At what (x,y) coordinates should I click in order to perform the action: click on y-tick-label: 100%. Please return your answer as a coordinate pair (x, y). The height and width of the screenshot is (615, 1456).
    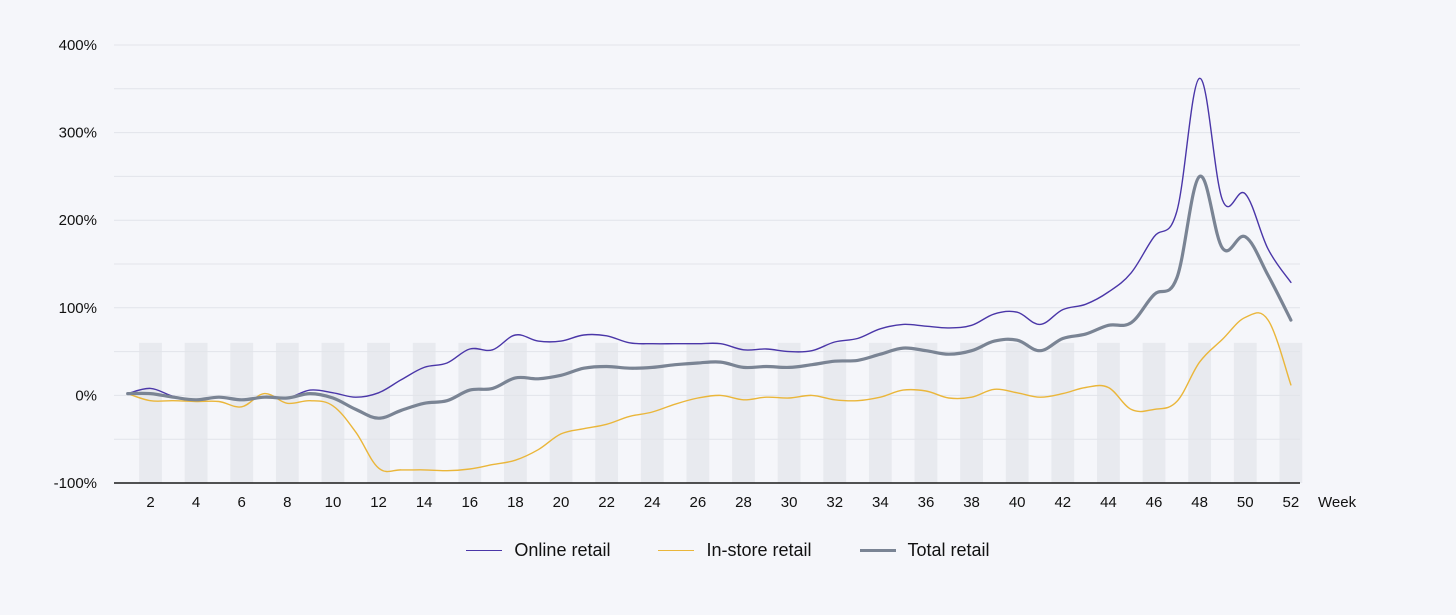
    Looking at the image, I should click on (78, 308).